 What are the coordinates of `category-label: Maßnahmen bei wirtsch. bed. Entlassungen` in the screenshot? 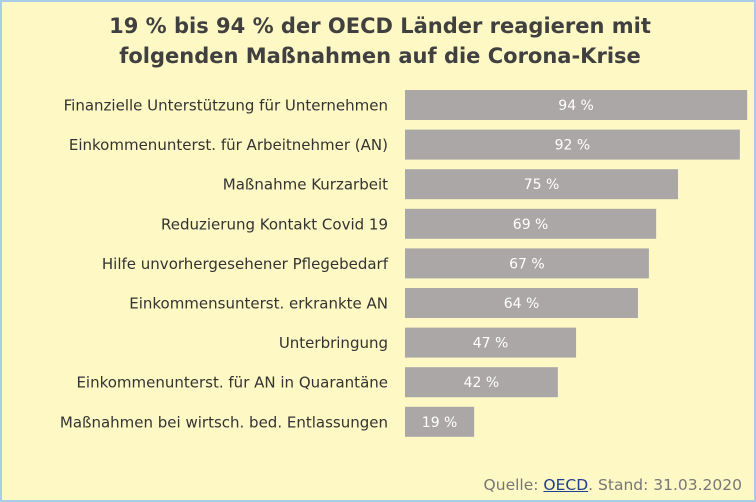 It's located at (224, 422).